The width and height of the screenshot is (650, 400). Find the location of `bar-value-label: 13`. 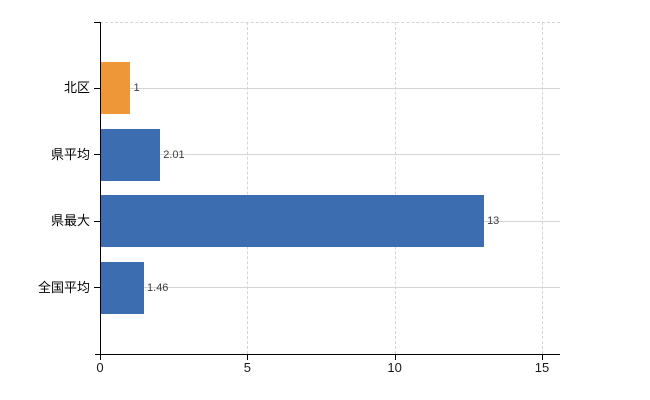

bar-value-label: 13 is located at coordinates (493, 221).